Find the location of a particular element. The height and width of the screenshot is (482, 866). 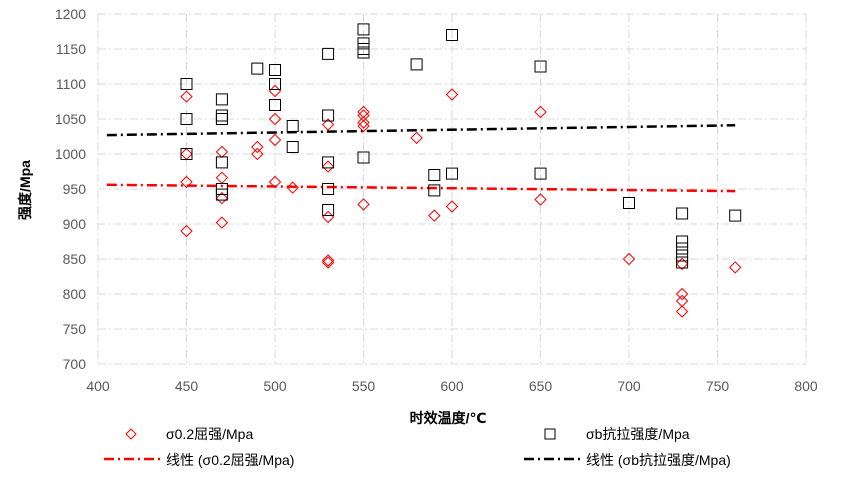

x-tick-label: 550 is located at coordinates (364, 386).